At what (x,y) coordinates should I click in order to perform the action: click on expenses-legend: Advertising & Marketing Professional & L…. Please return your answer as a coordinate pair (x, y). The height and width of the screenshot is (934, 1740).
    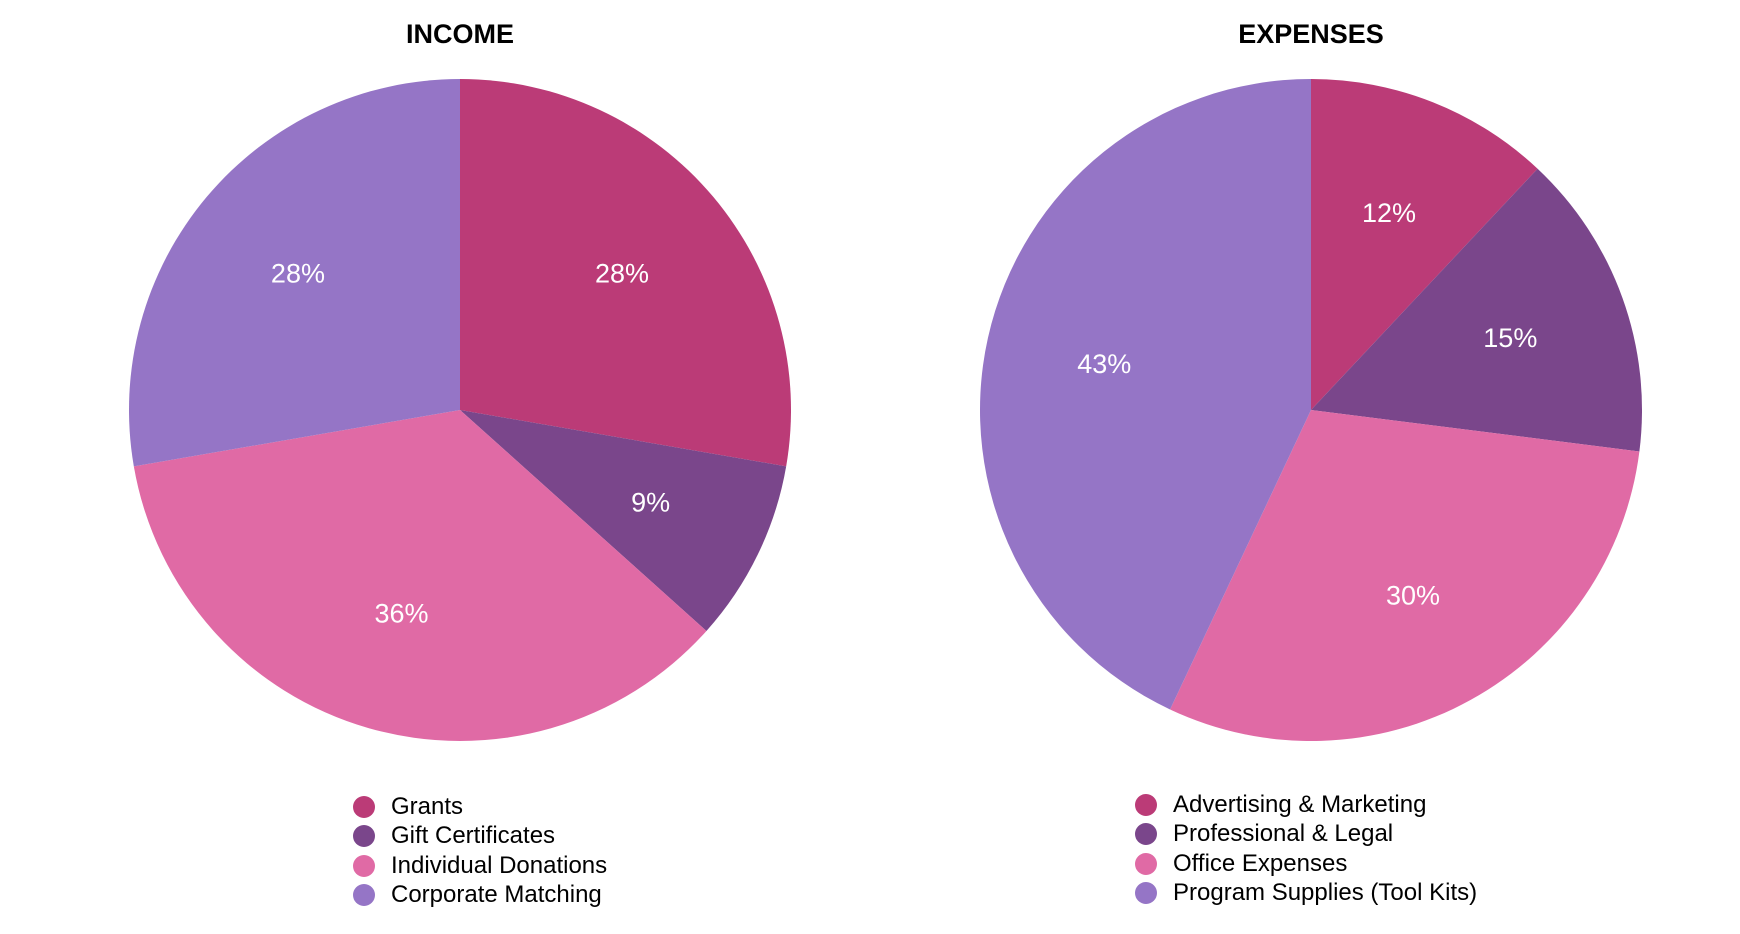
    Looking at the image, I should click on (1306, 849).